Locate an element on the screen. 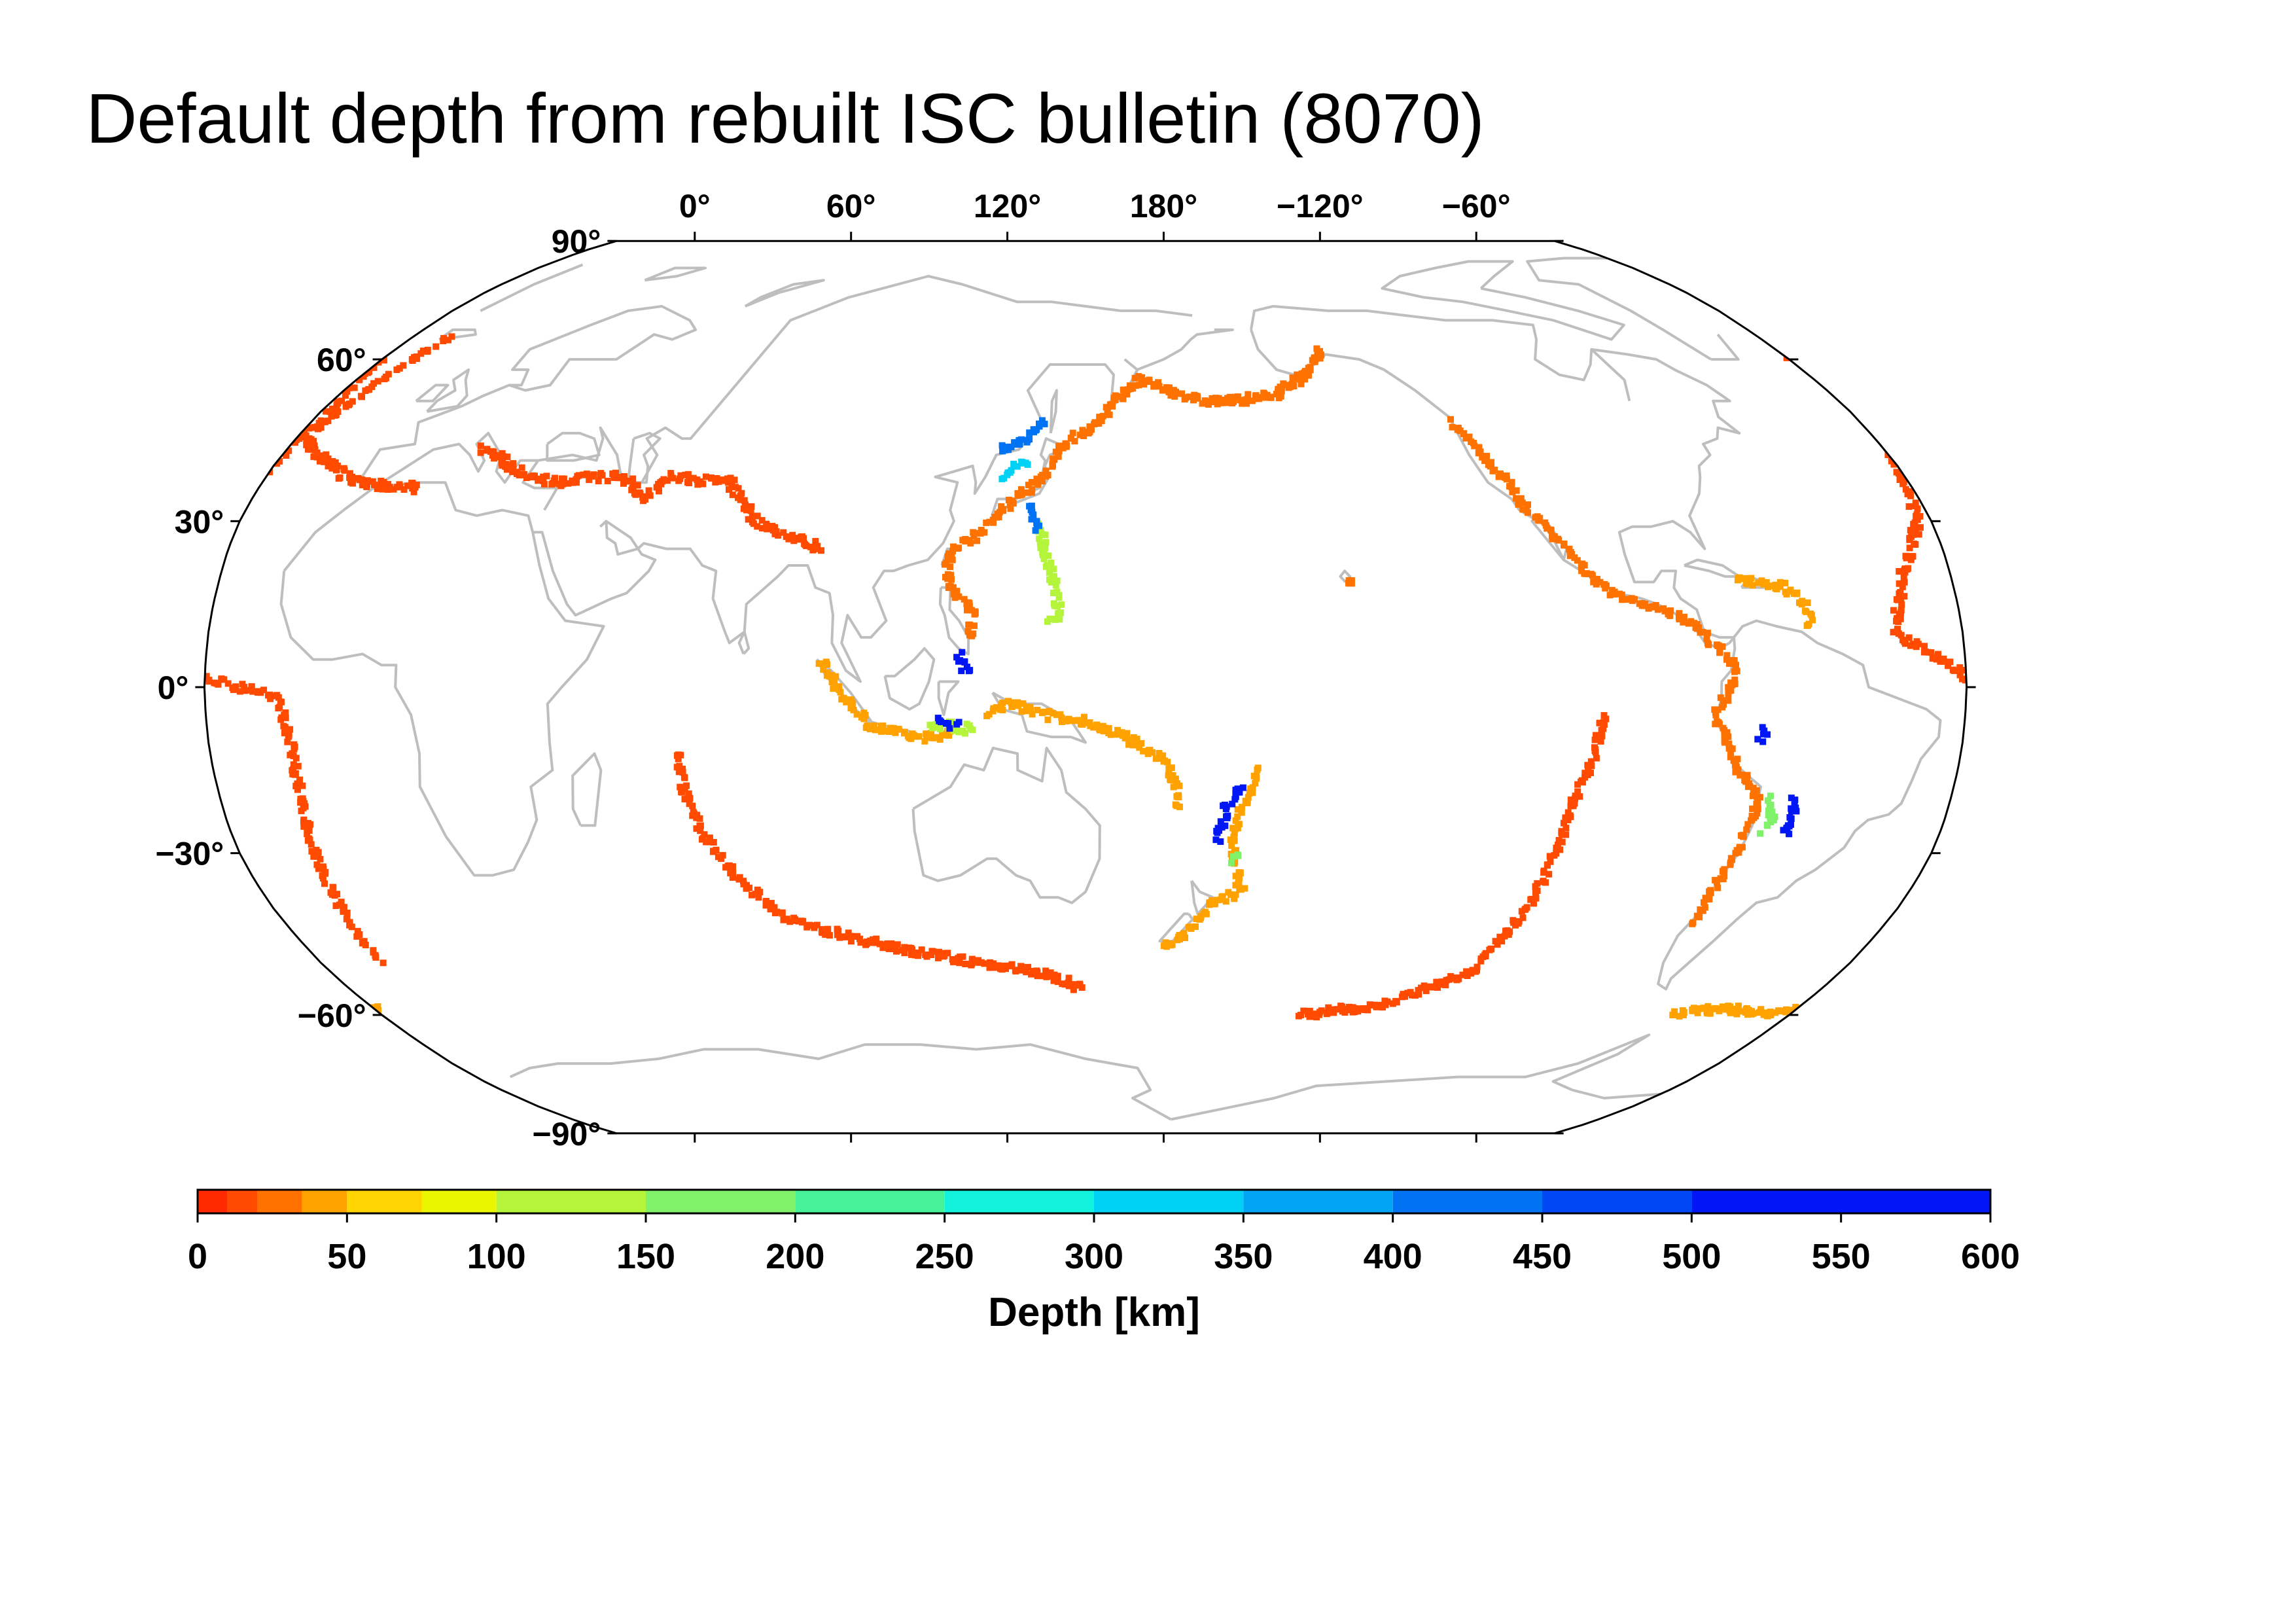 The width and height of the screenshot is (2296, 1623). coastline-sakhalin is located at coordinates (1053, 412).